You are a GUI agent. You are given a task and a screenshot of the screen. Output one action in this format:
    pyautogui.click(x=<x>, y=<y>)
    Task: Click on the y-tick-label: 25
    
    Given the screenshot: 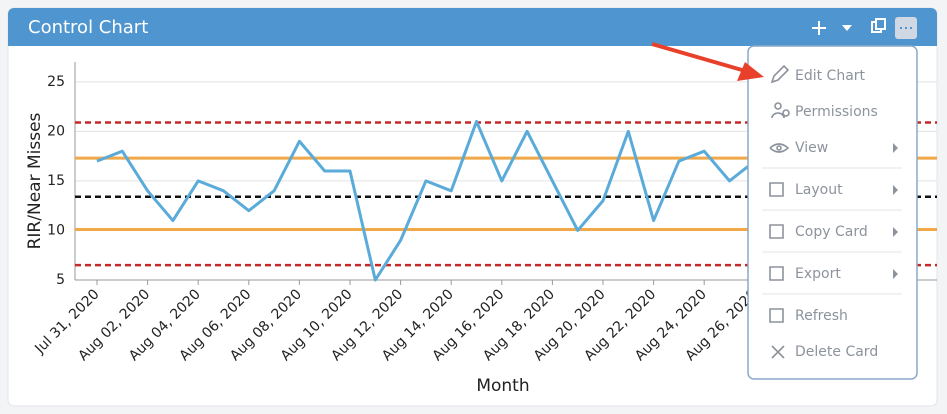 What is the action you would take?
    pyautogui.click(x=56, y=82)
    